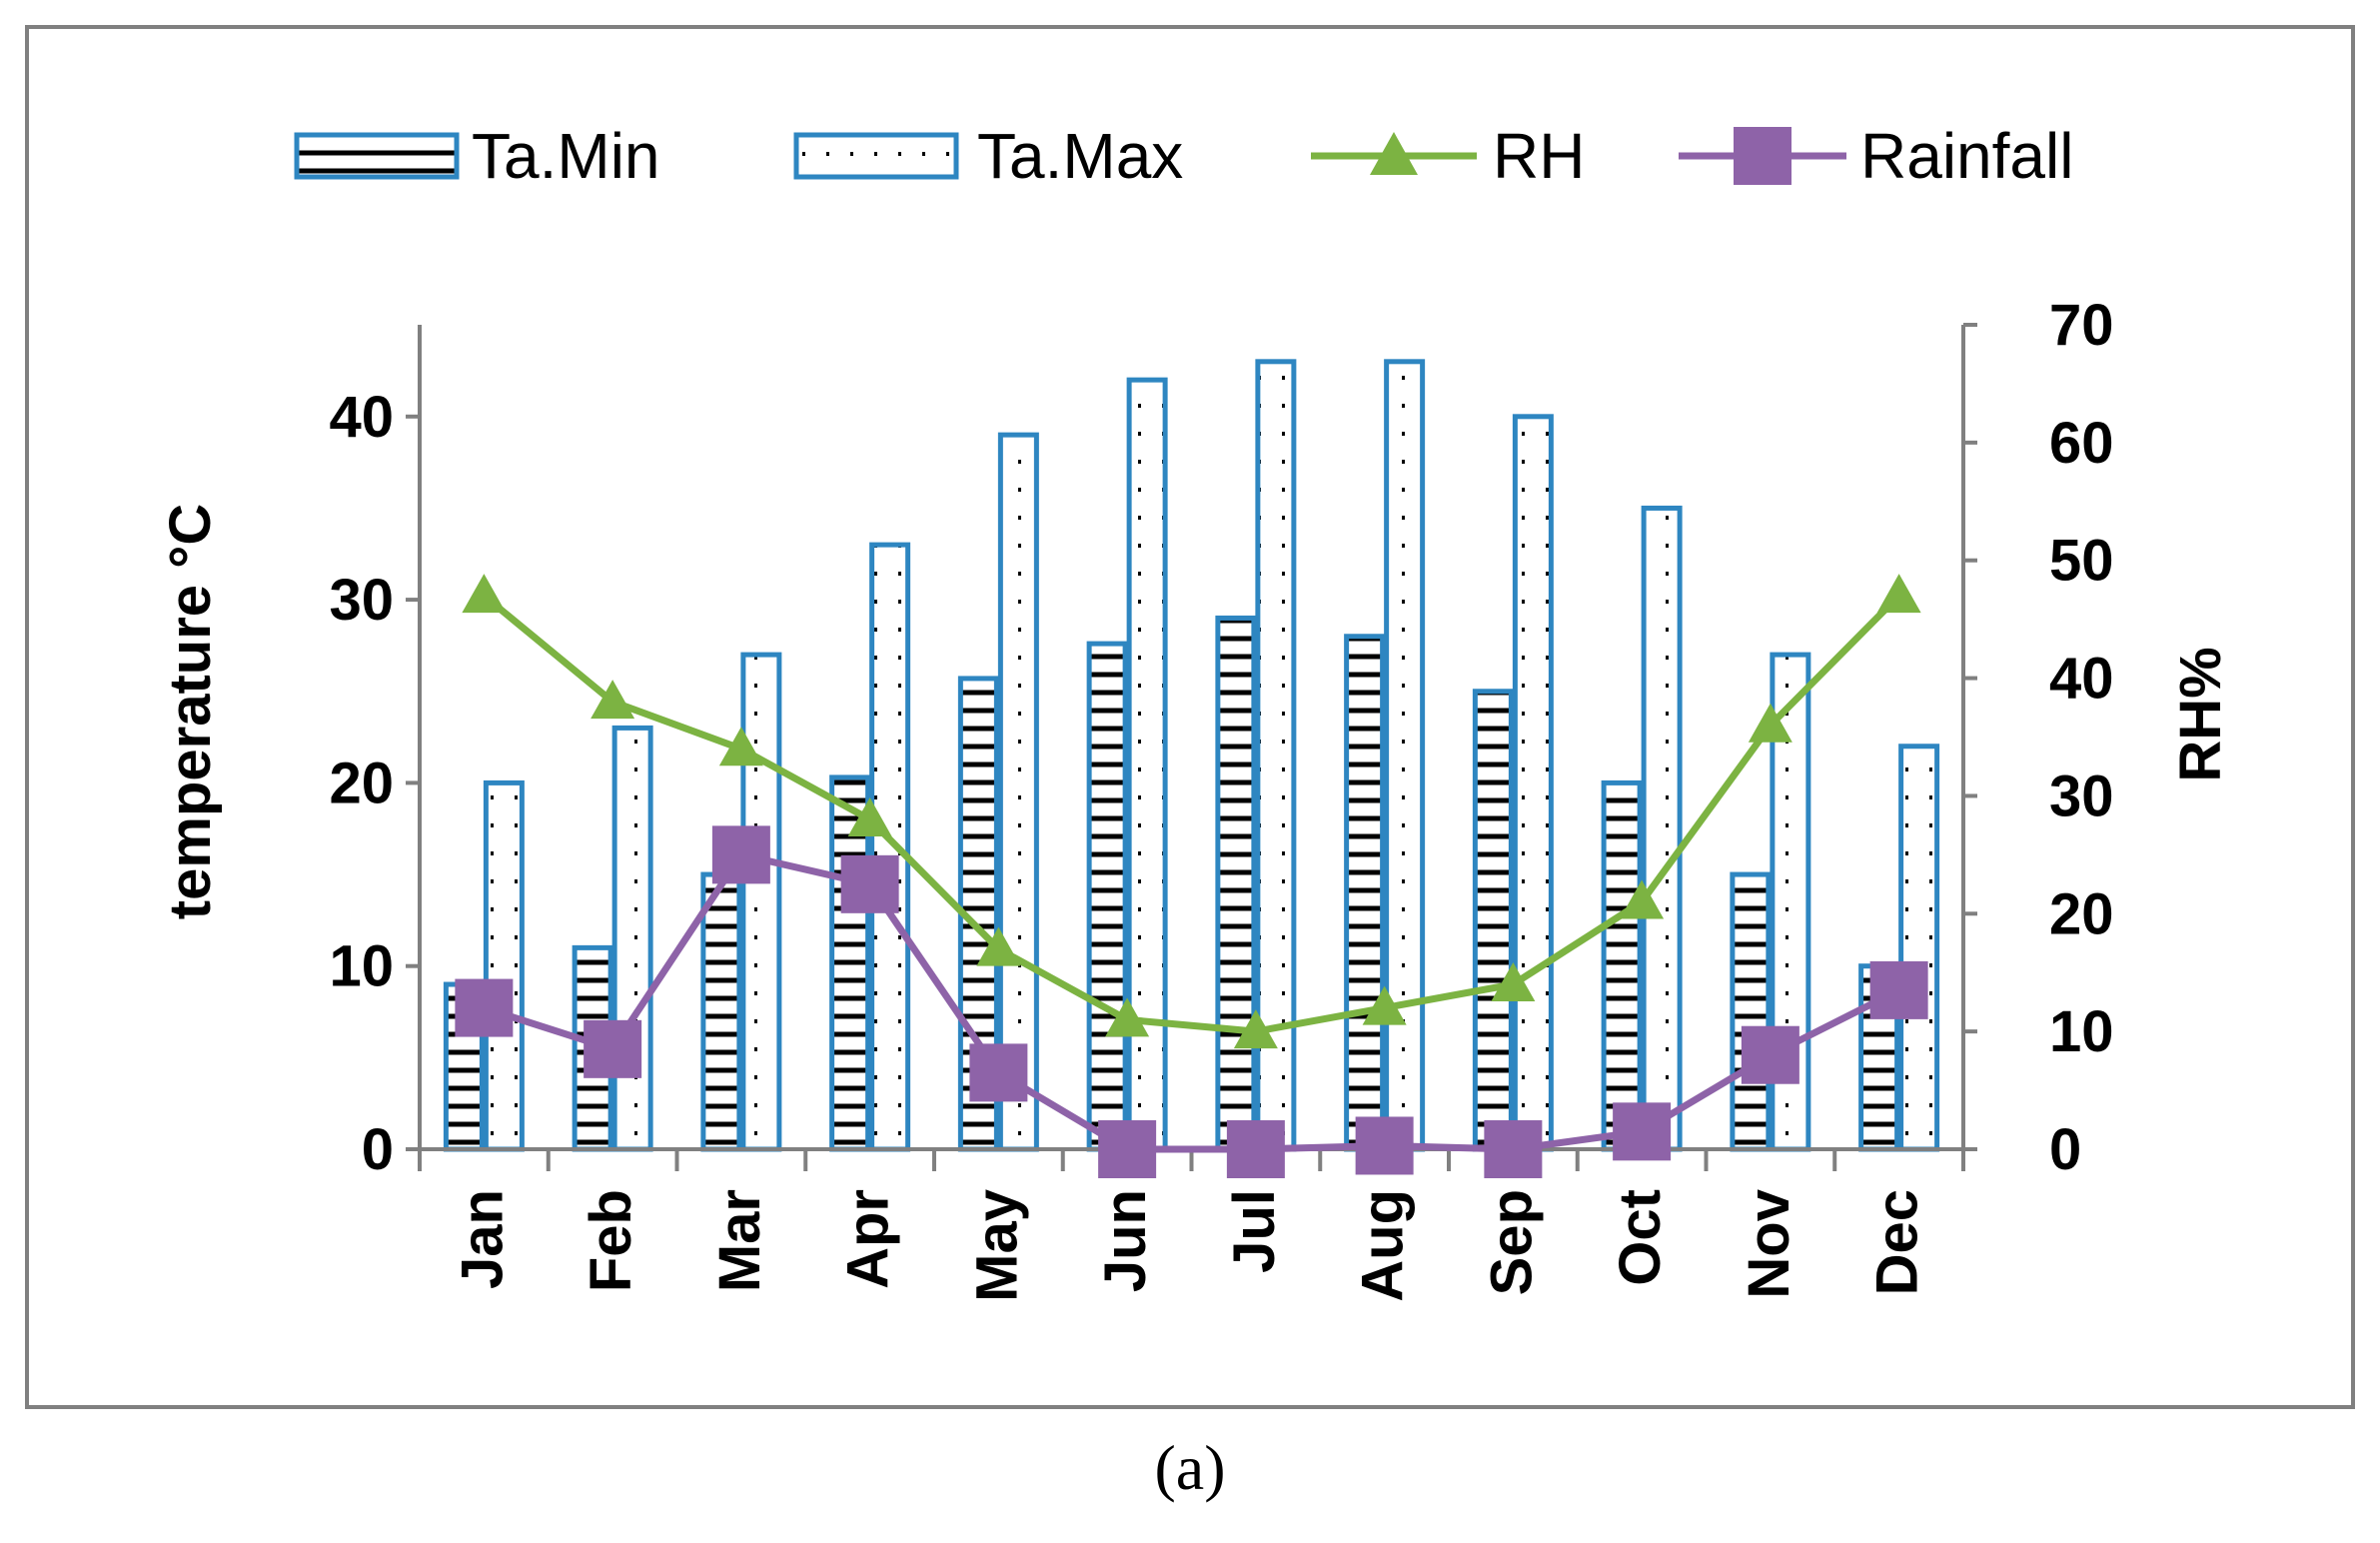  What do you see at coordinates (1493, 921) in the screenshot?
I see `bar-ta-min-sep` at bounding box center [1493, 921].